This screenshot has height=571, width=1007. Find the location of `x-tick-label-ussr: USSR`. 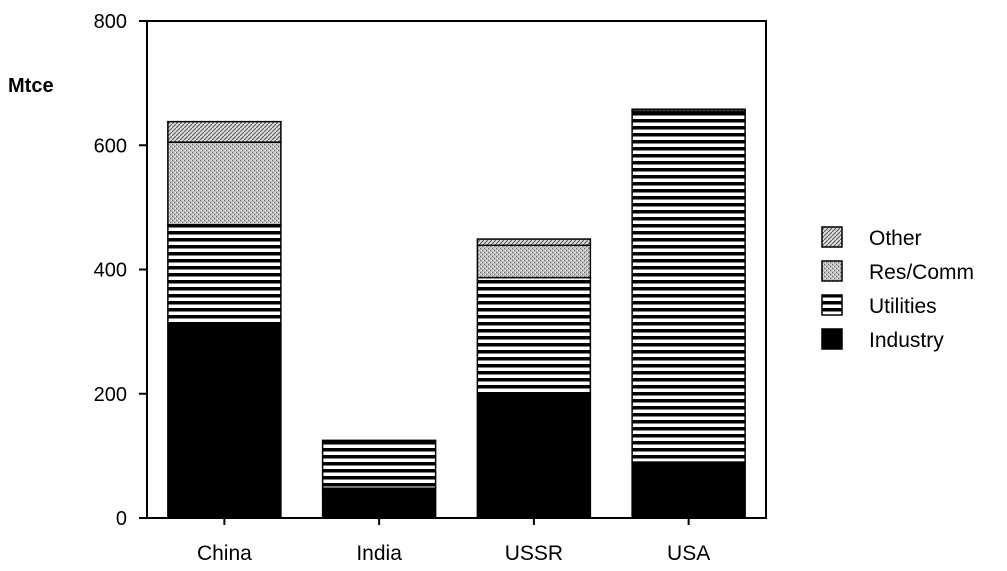

x-tick-label-ussr: USSR is located at coordinates (534, 553).